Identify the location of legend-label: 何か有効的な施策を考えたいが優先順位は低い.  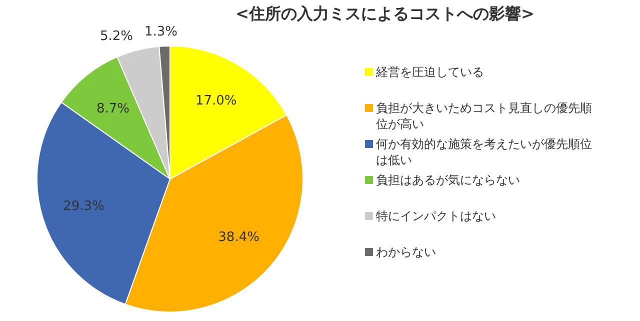
(484, 152).